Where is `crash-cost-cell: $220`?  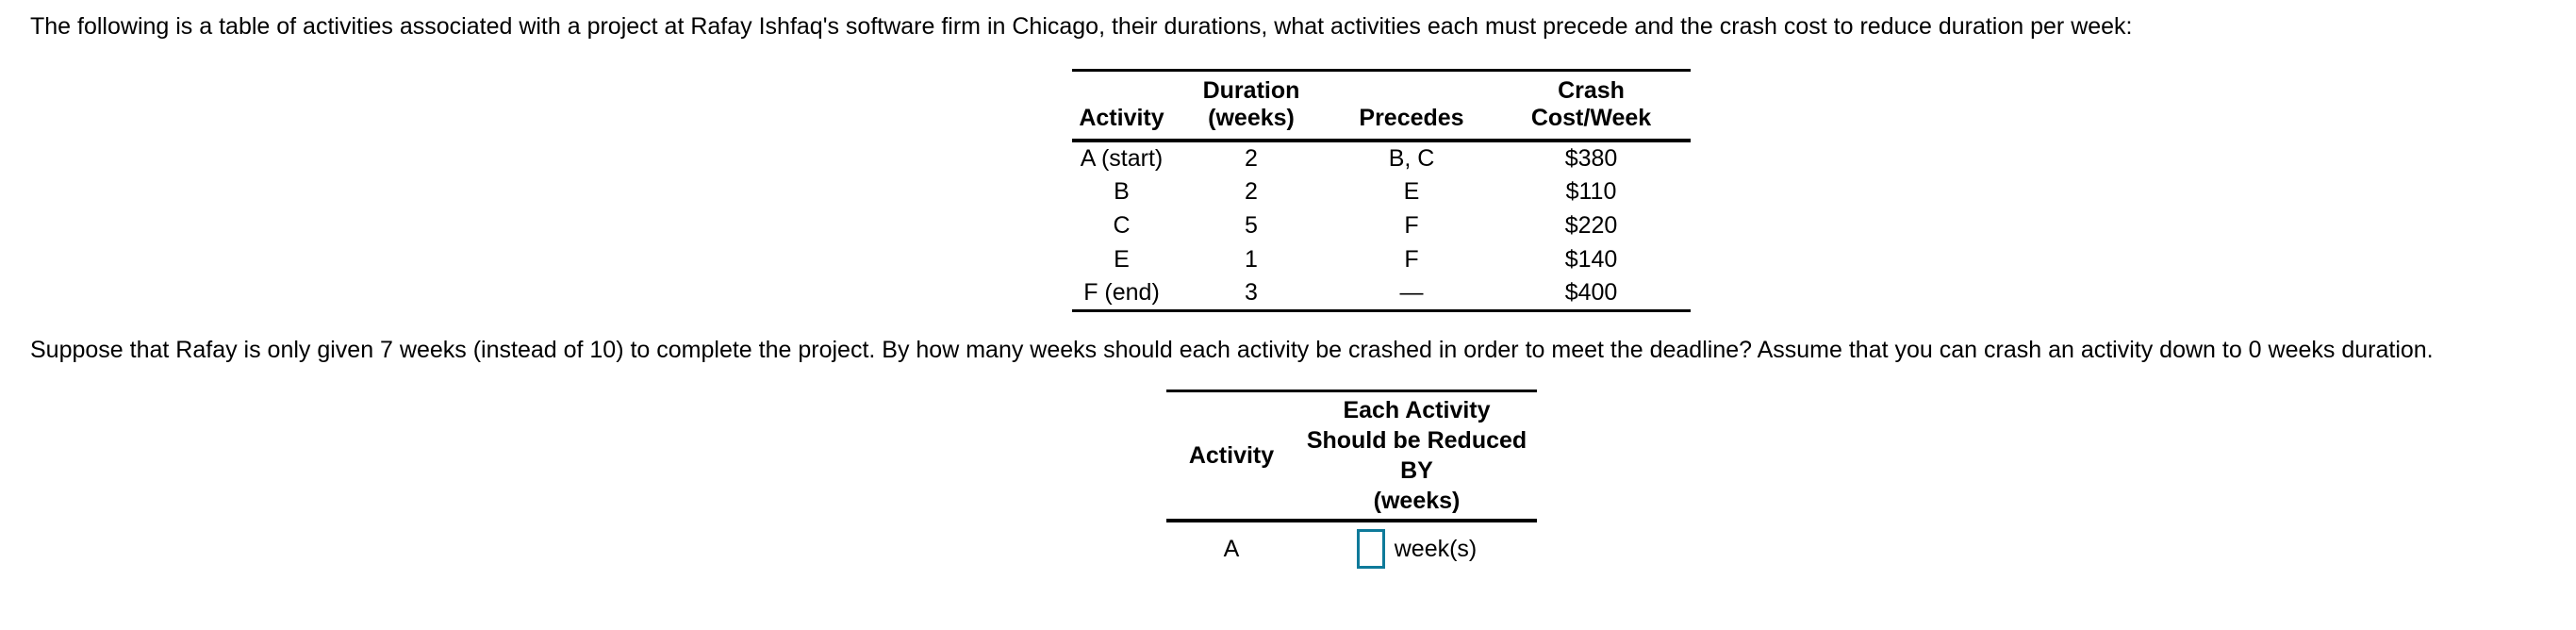 crash-cost-cell: $220 is located at coordinates (1591, 225).